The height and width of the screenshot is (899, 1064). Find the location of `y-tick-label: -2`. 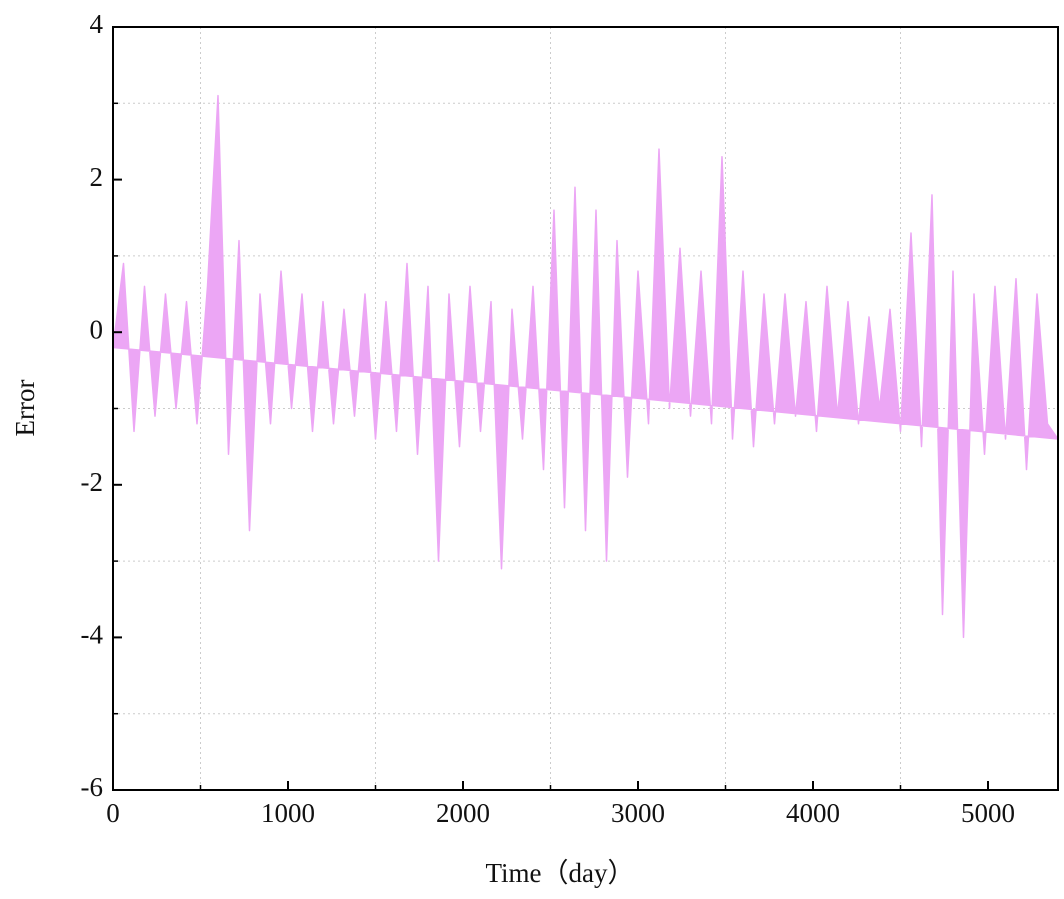

y-tick-label: -2 is located at coordinates (92, 482).